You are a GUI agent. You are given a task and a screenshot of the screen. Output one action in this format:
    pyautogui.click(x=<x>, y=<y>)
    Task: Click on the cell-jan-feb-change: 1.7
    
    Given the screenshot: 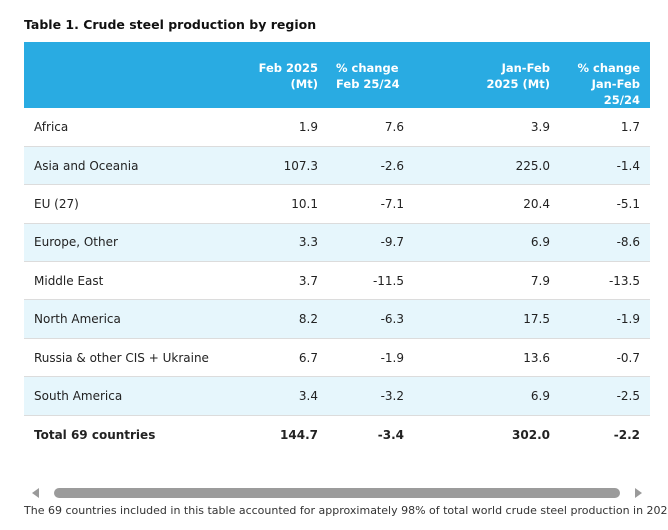 What is the action you would take?
    pyautogui.click(x=605, y=127)
    